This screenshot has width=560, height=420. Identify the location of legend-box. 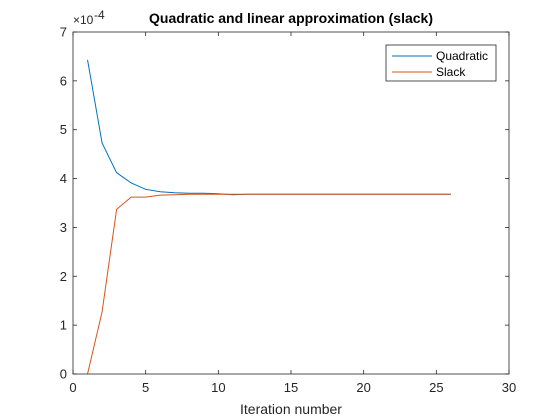
(441, 63).